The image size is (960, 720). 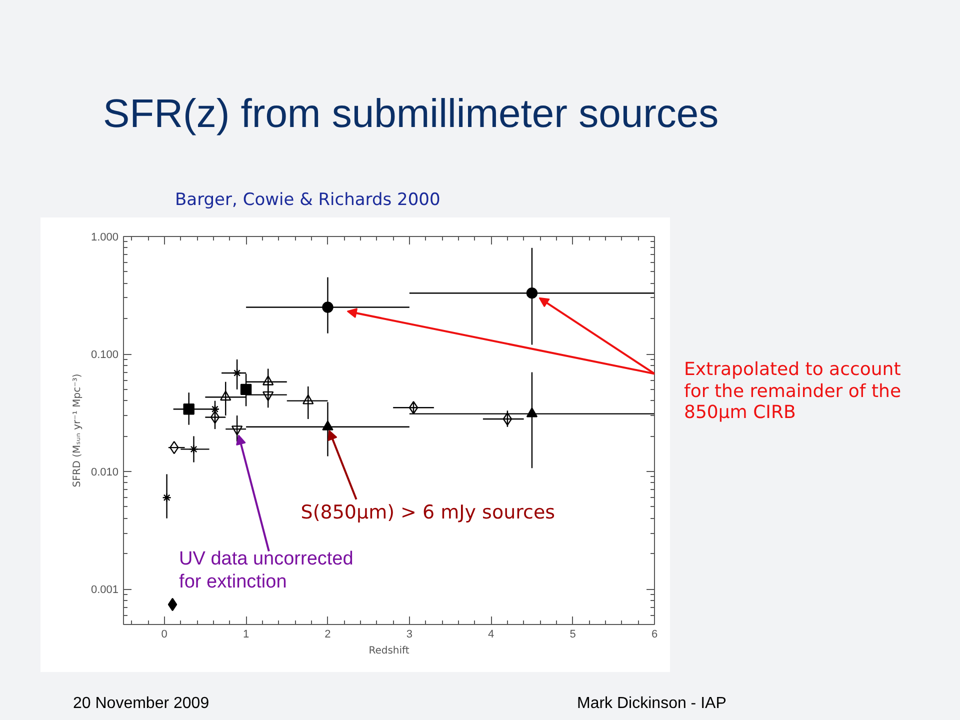 What do you see at coordinates (104, 355) in the screenshot?
I see `y-tick-label: 0.100` at bounding box center [104, 355].